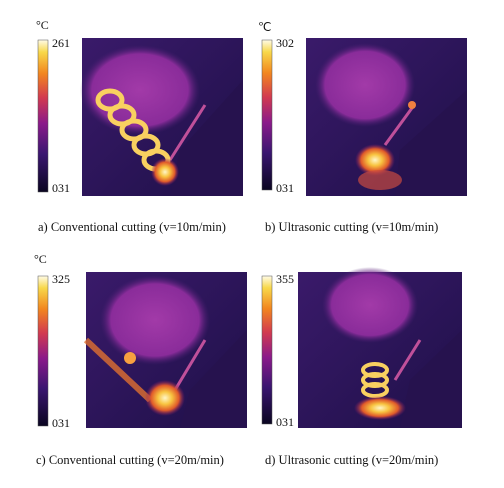  Describe the element at coordinates (351, 460) in the screenshot. I see `caption: d) Ultrasonic cutting (v=20m/min)` at that location.